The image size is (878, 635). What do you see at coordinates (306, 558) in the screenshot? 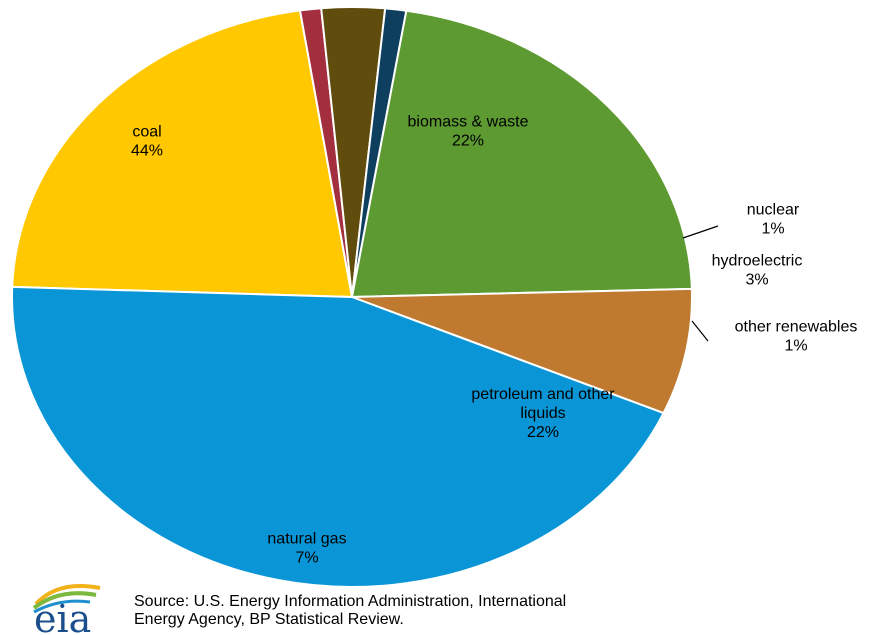
I see `slice-pct-label-5: 7%` at bounding box center [306, 558].